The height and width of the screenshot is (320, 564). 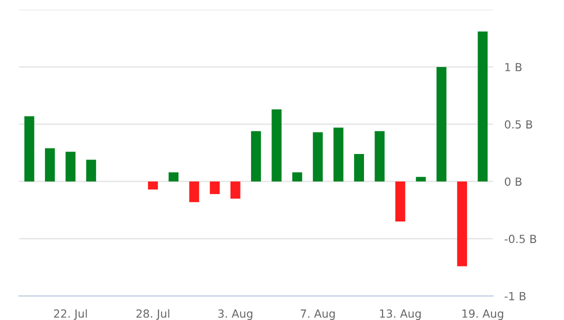 What do you see at coordinates (70, 314) in the screenshot?
I see `x-tick-label: 22. Jul` at bounding box center [70, 314].